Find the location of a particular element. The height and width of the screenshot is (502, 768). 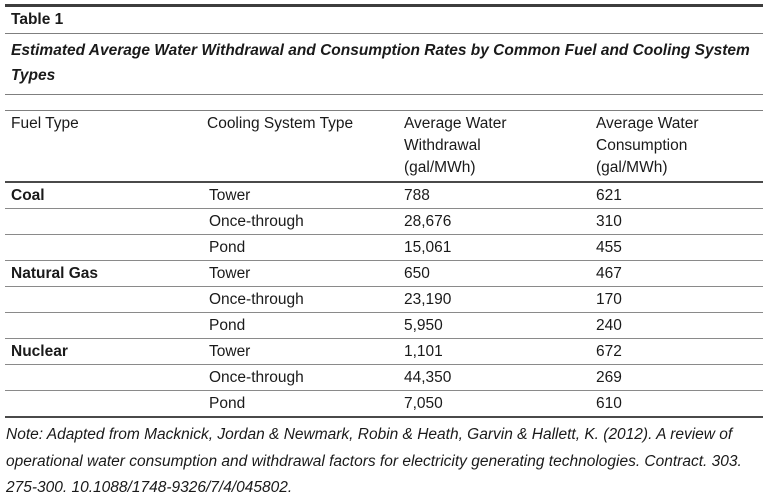

consumption-cell: 455 is located at coordinates (609, 247).